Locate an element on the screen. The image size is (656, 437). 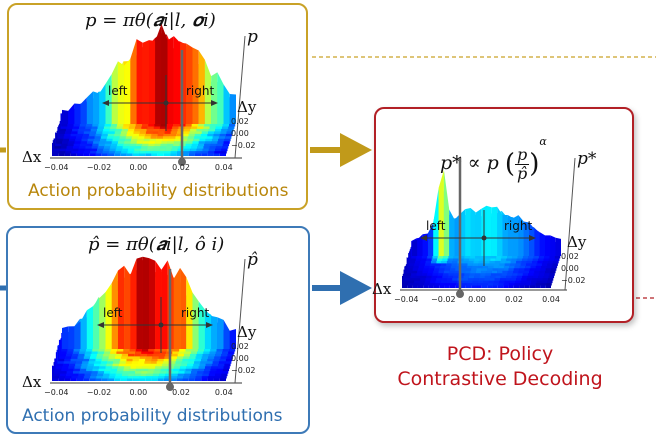
axis-p-label: p* is located at coordinates (587, 159).